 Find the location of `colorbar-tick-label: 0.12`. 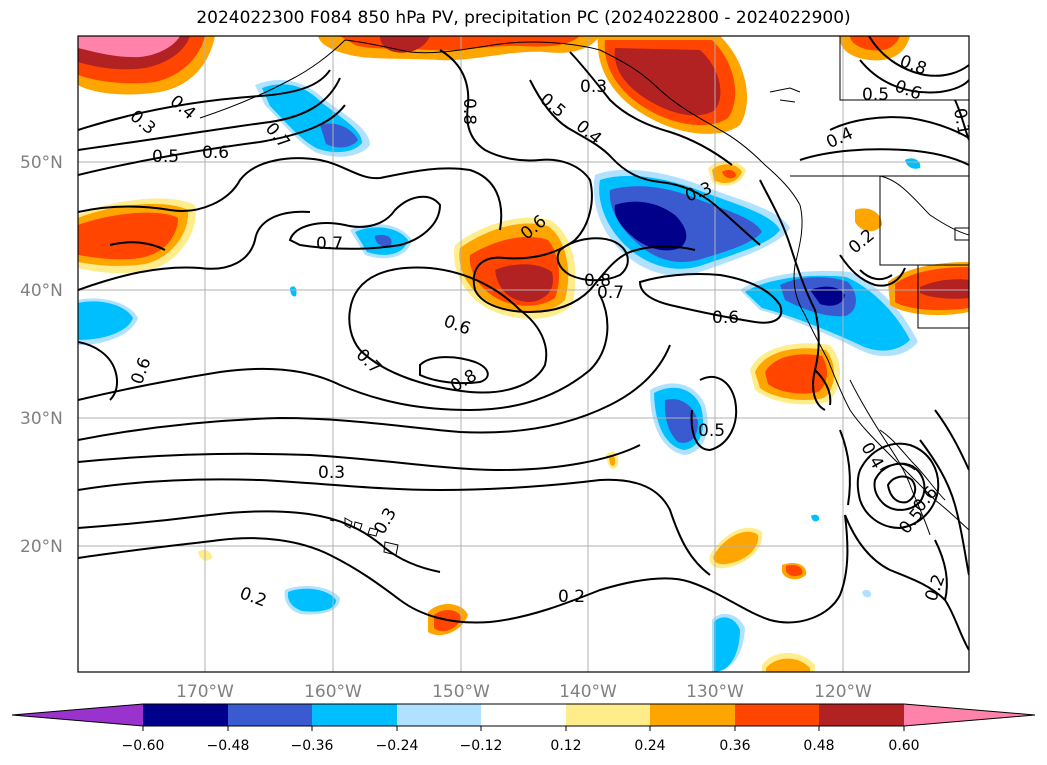

colorbar-tick-label: 0.12 is located at coordinates (565, 746).